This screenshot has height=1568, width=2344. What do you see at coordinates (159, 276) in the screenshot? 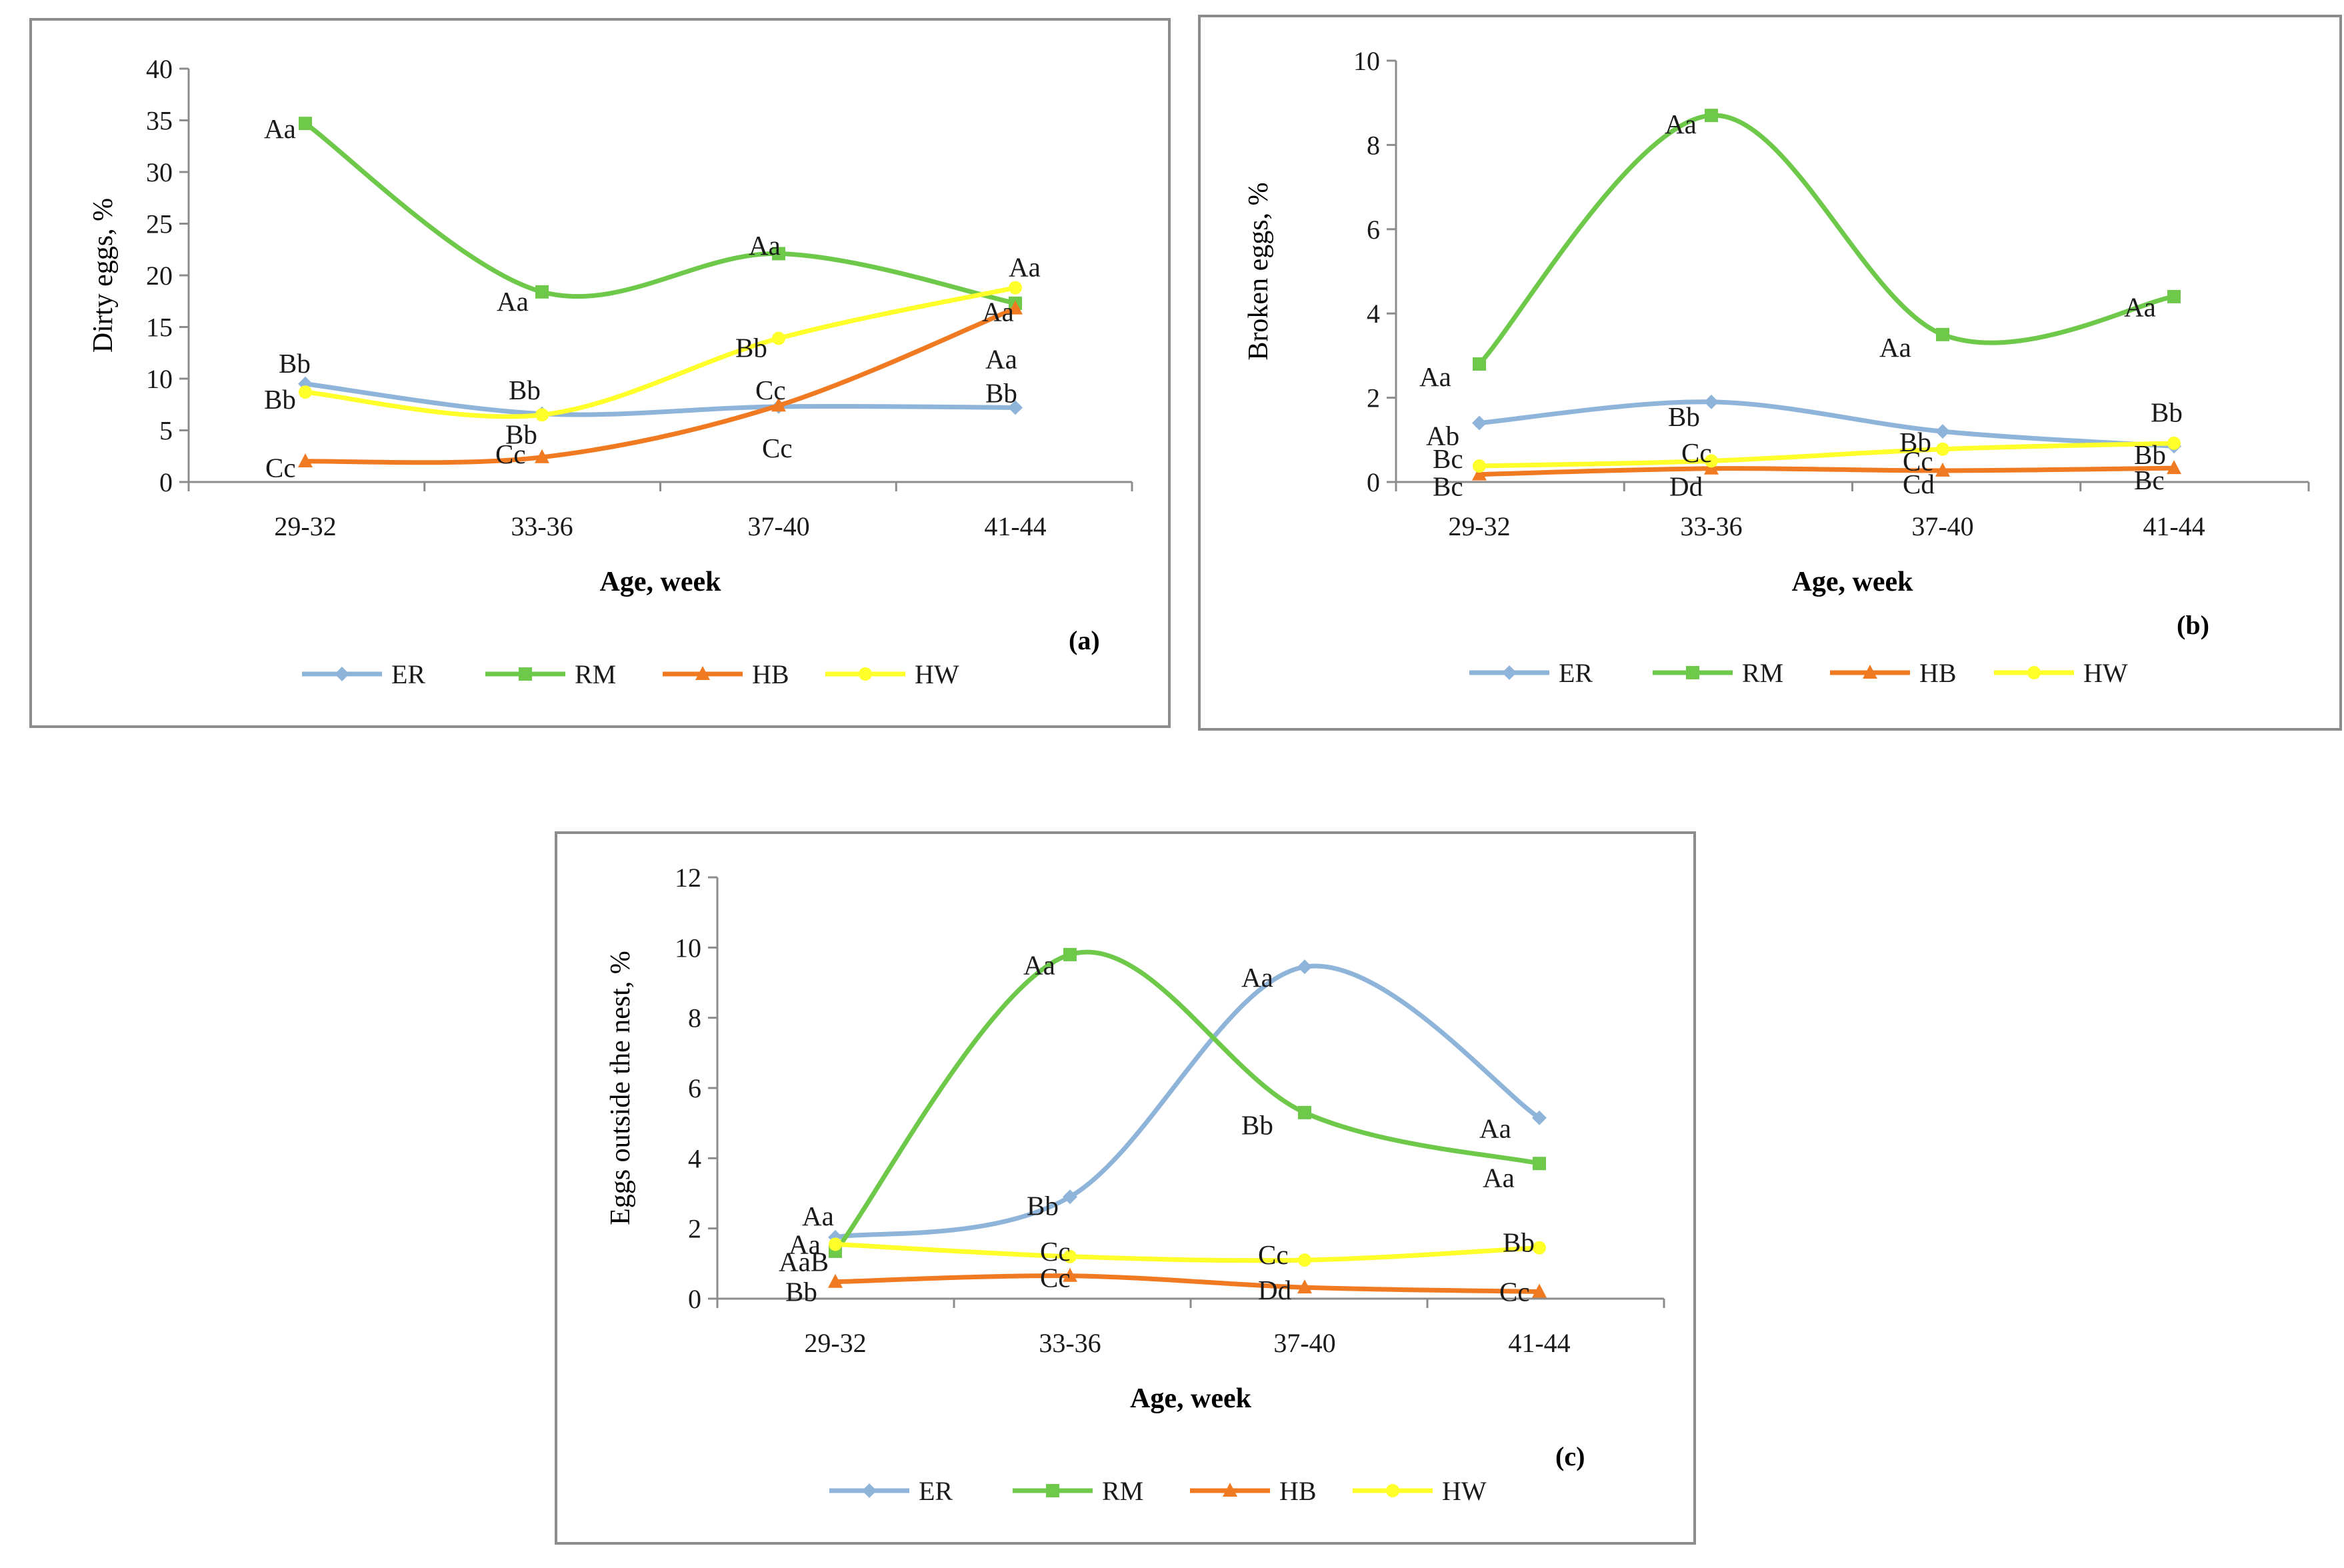
I see `y-tick-label: 20` at bounding box center [159, 276].